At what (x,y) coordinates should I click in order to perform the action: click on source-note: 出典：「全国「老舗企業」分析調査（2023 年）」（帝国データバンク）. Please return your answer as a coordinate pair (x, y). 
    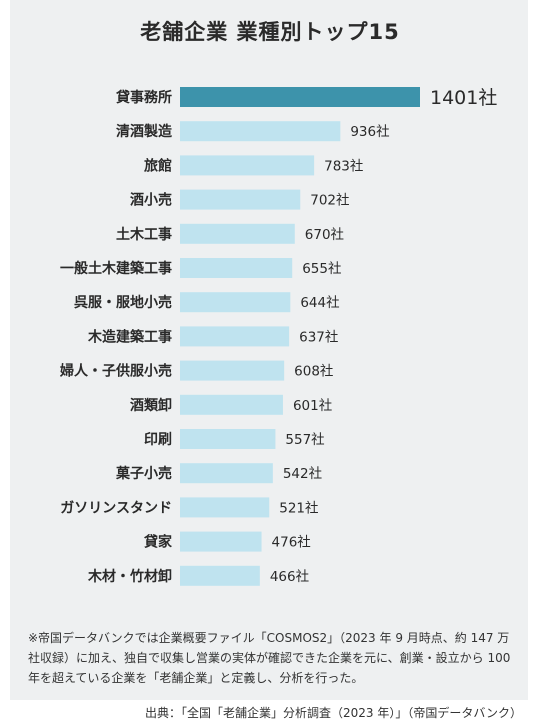
    Looking at the image, I should click on (333, 713).